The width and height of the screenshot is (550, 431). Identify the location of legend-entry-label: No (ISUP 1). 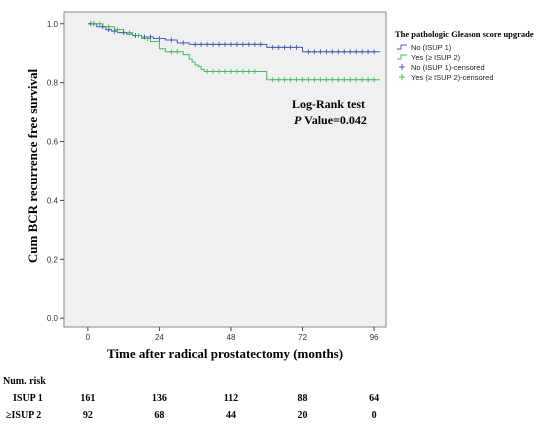
(431, 47).